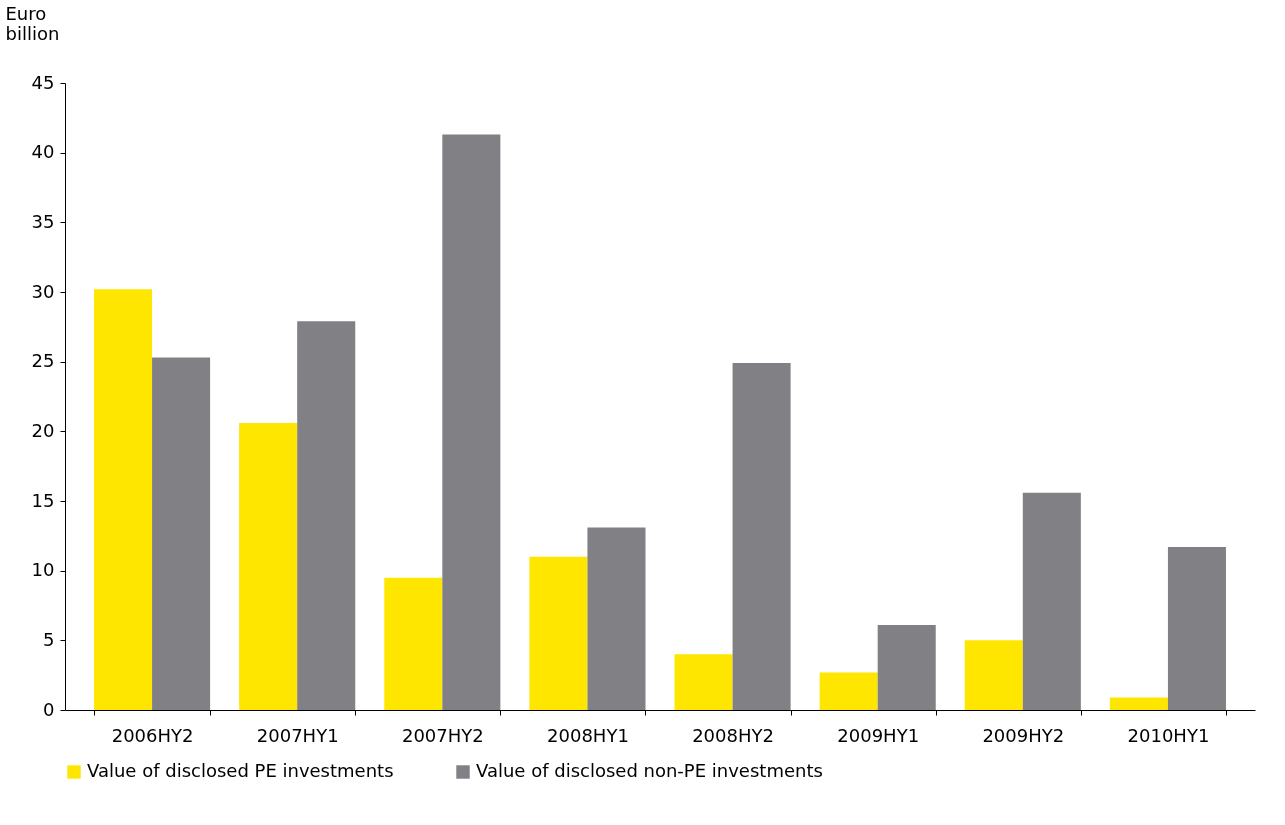 The height and width of the screenshot is (825, 1285). Describe the element at coordinates (43, 430) in the screenshot. I see `y-tick-label: 20` at that location.